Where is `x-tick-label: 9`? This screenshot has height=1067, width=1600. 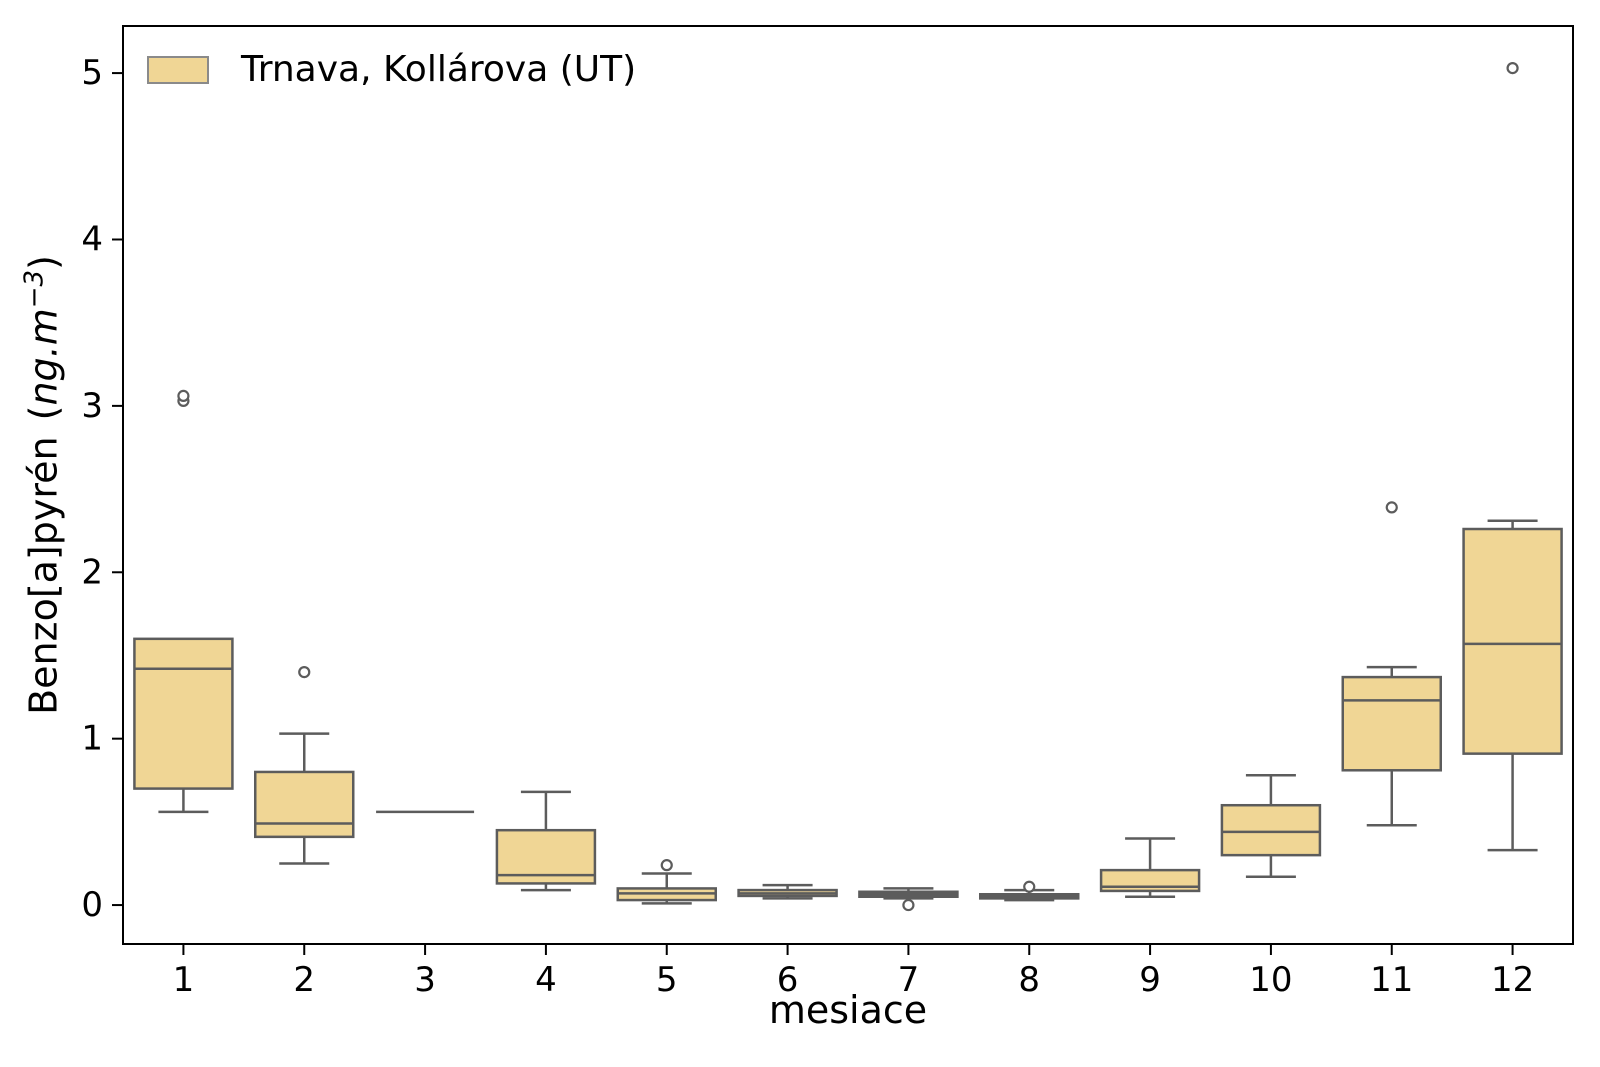
x-tick-label: 9 is located at coordinates (1150, 980).